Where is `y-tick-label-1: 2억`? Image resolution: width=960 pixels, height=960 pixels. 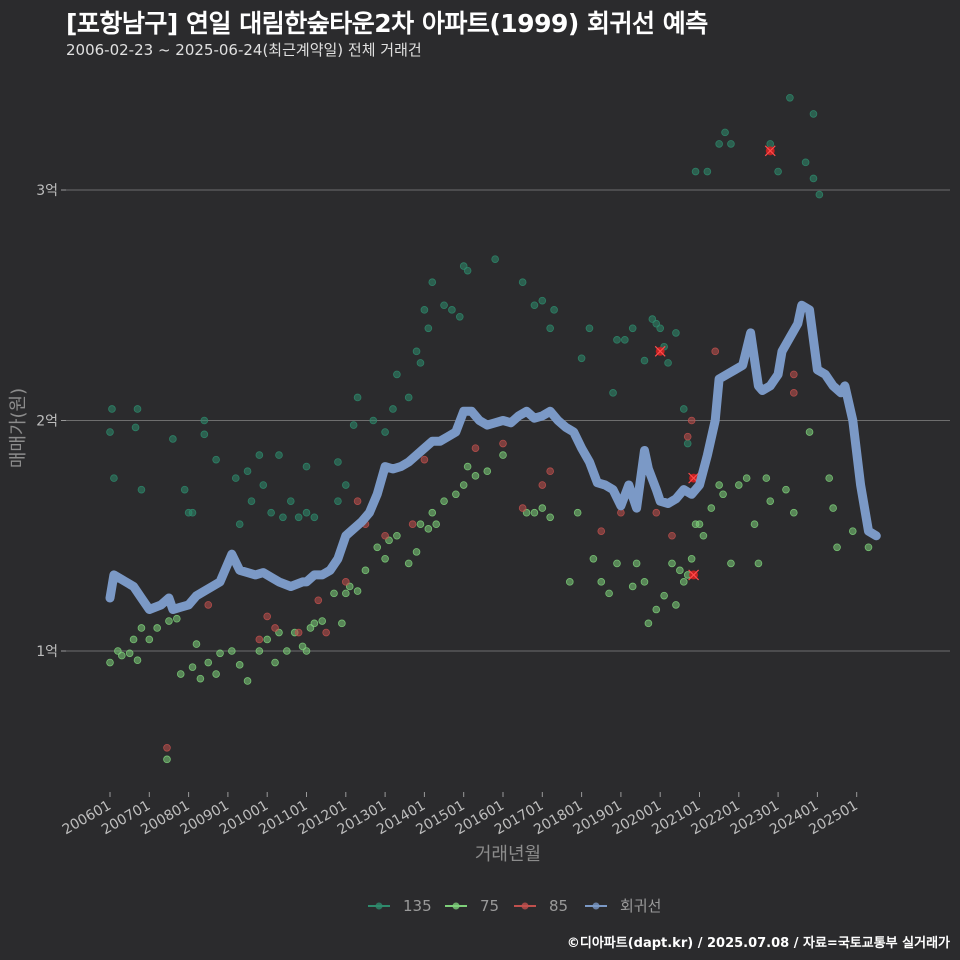 y-tick-label-1: 2억 is located at coordinates (47, 422).